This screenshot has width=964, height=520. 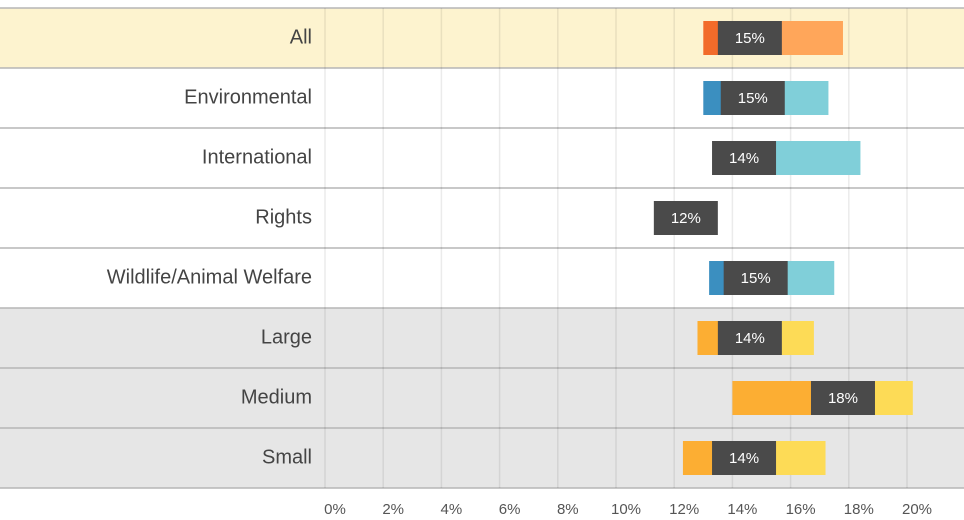 What do you see at coordinates (301, 37) in the screenshot?
I see `category-label: All` at bounding box center [301, 37].